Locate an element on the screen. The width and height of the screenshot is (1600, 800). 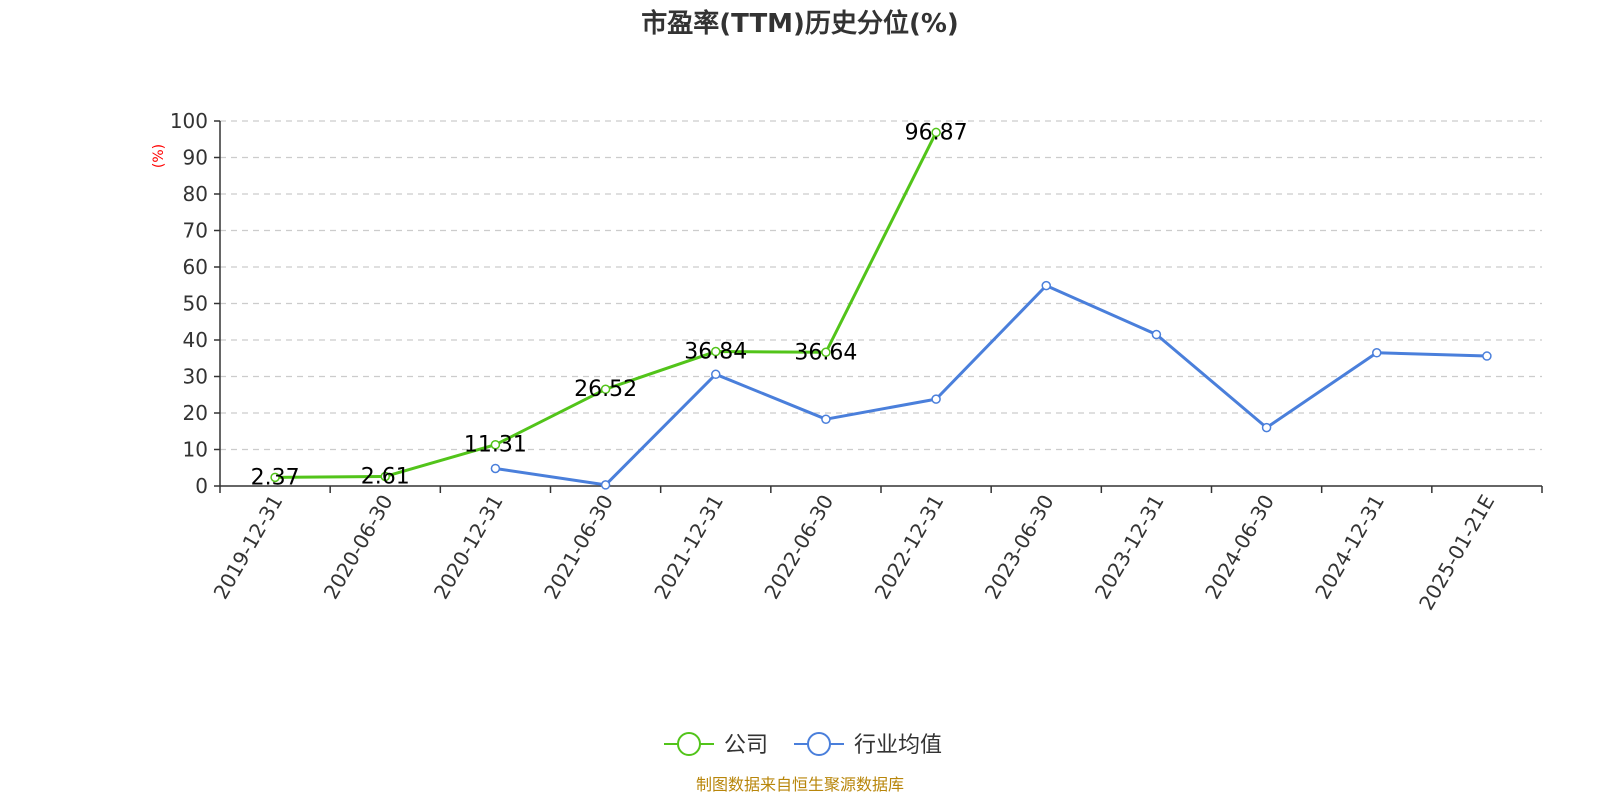
y-axis: 0 10 20 30 40 50 60 70 80 90 100 is located at coordinates (195, 303).